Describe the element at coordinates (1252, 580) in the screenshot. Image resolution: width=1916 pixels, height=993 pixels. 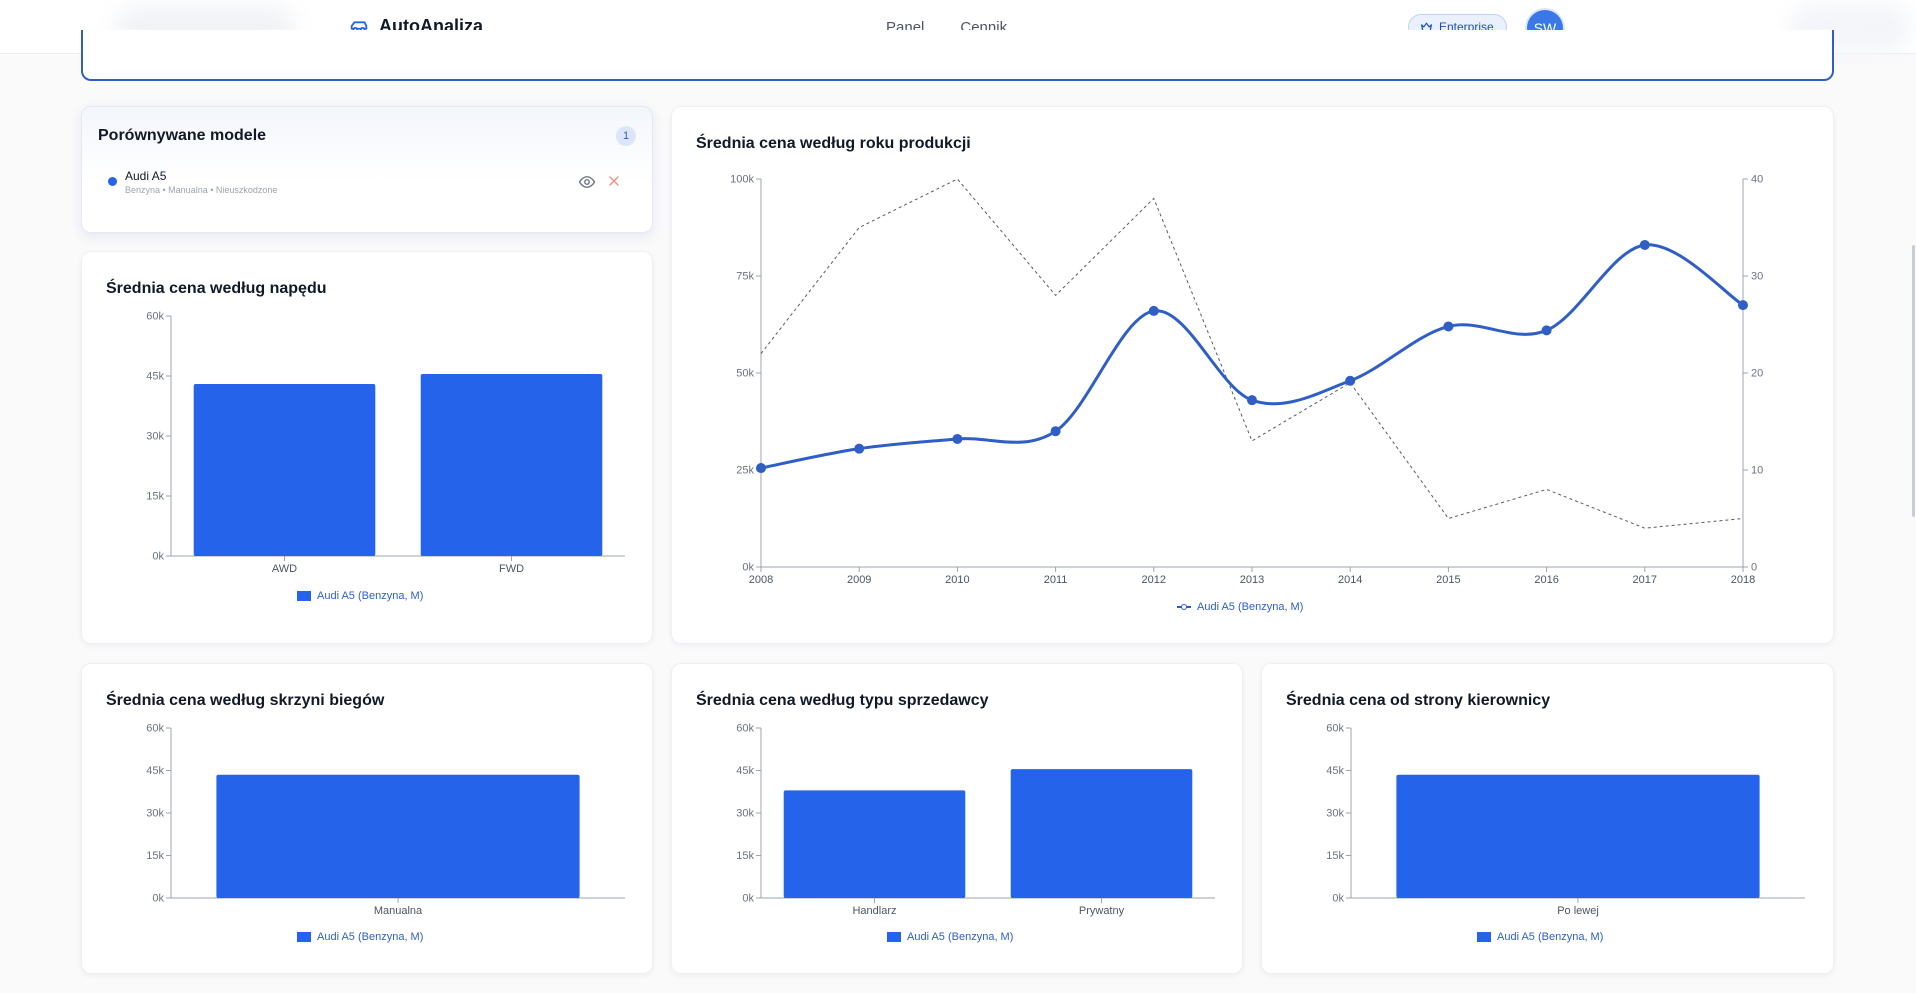
I see `x-tick-label: 2013` at that location.